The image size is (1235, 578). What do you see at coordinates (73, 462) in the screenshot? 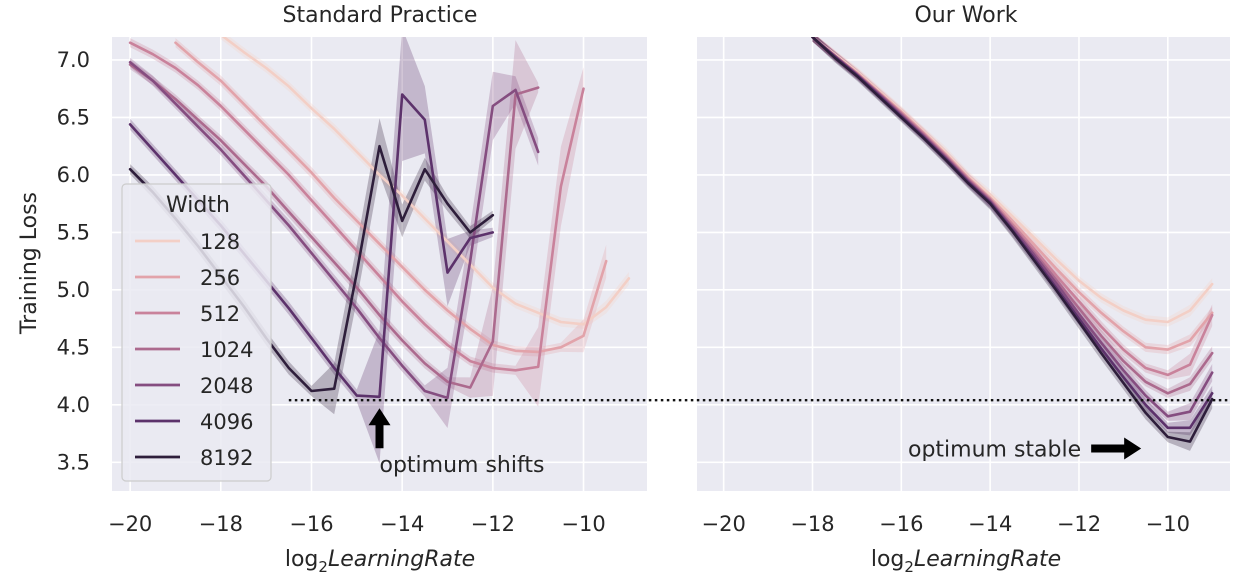
I see `y-tick-label: 3.5` at bounding box center [73, 462].